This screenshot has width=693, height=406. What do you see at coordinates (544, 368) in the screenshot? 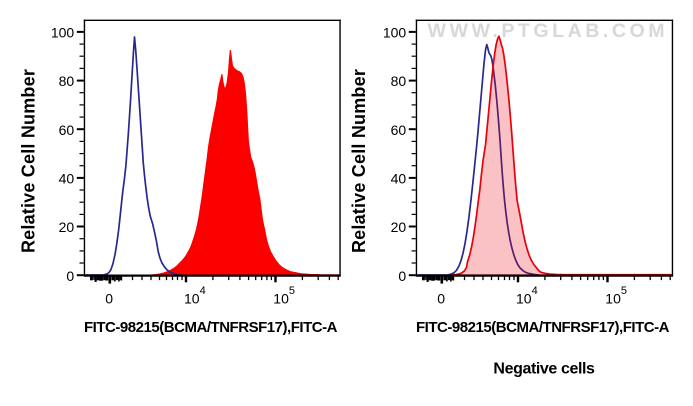
I see `svg-text: Negative cells` at bounding box center [544, 368].